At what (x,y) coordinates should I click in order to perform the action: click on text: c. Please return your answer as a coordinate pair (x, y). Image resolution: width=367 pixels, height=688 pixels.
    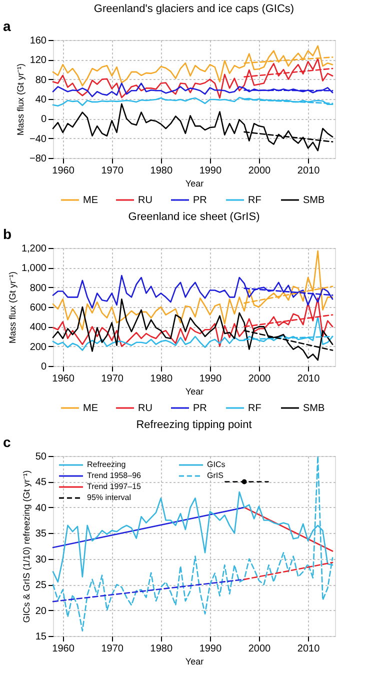
    Looking at the image, I should click on (7, 442).